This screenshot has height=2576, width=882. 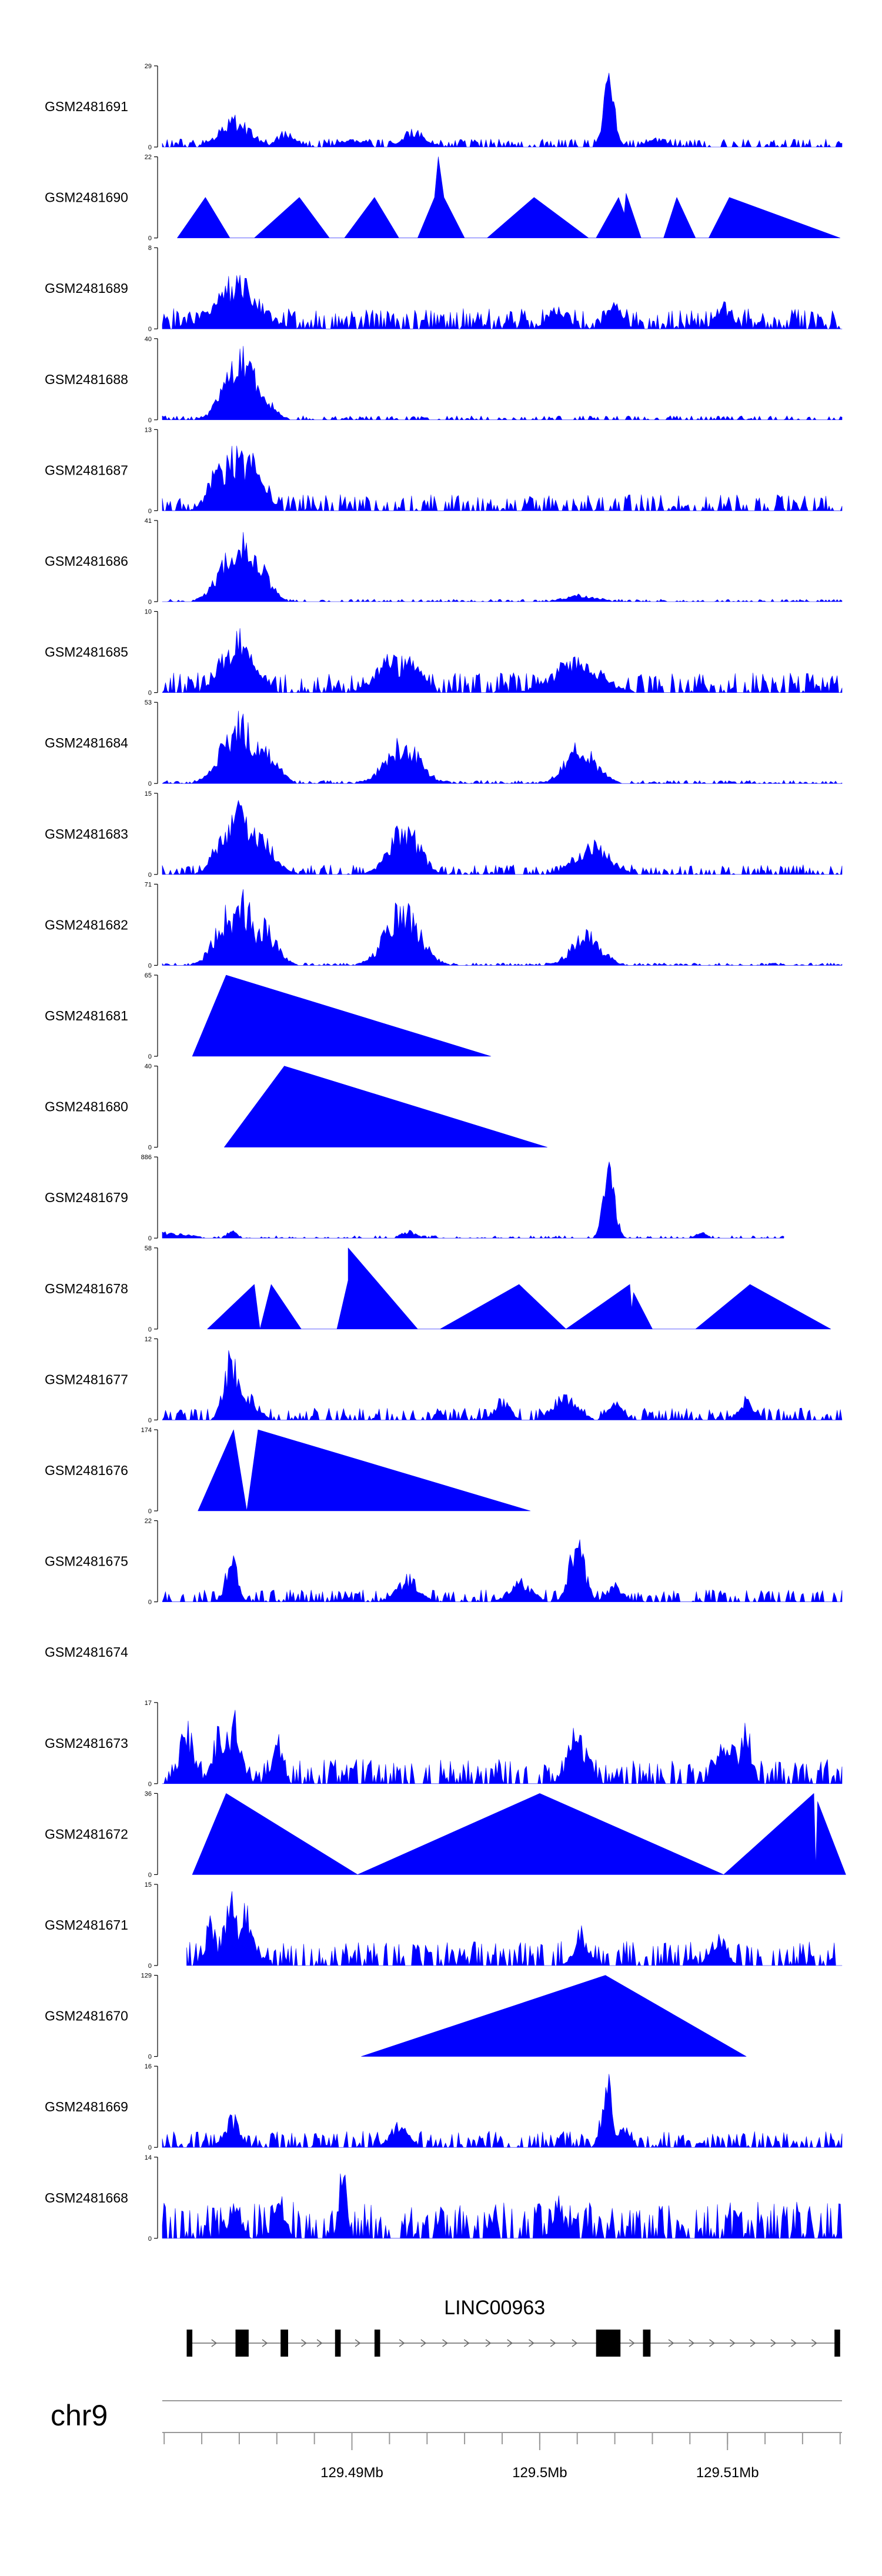 What do you see at coordinates (148, 1248) in the screenshot?
I see `y-tick-label-max: 58` at bounding box center [148, 1248].